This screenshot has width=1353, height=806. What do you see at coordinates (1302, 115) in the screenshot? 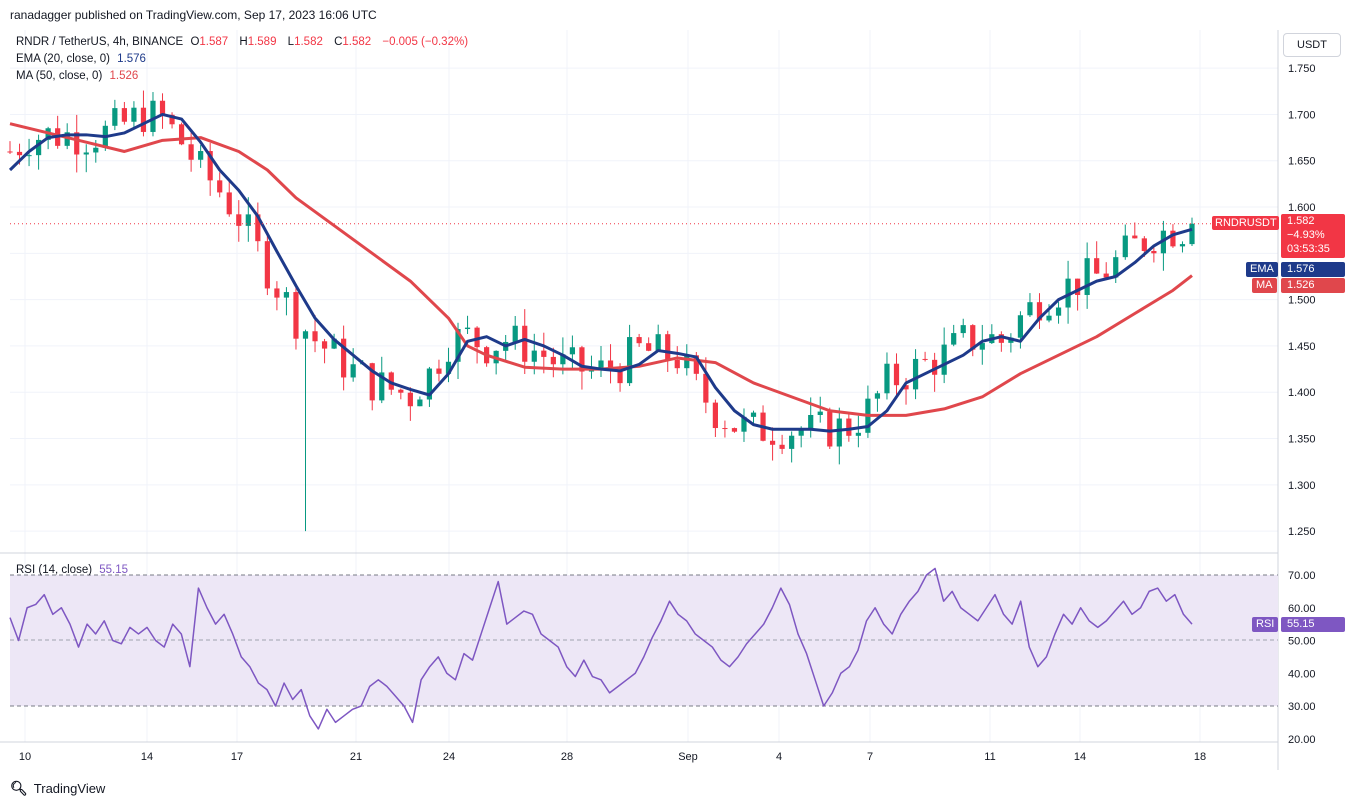
I see `price-tick-label: 1.700` at bounding box center [1302, 115].